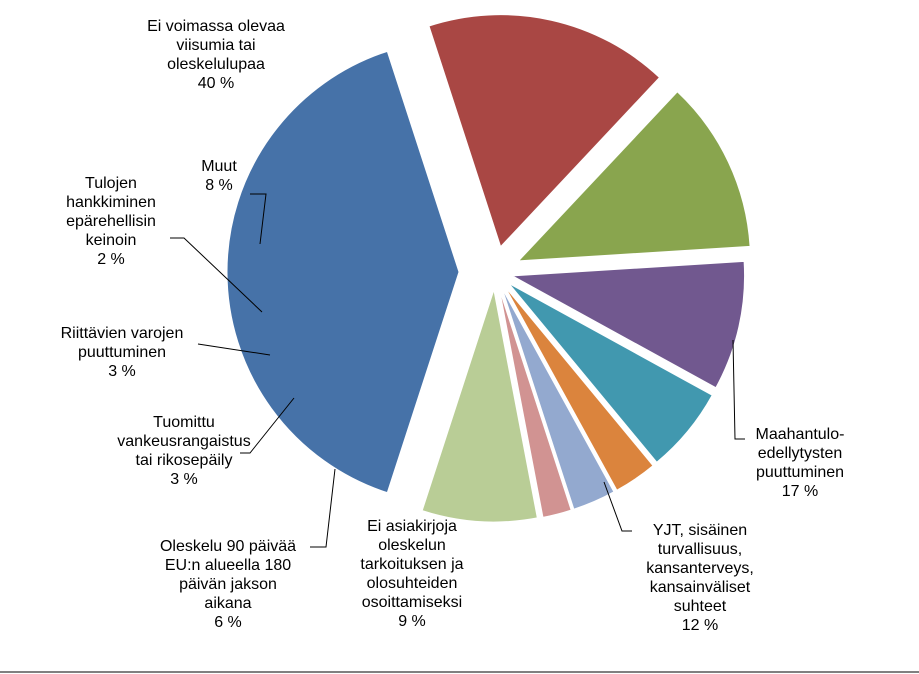 The width and height of the screenshot is (919, 674). Describe the element at coordinates (184, 422) in the screenshot. I see `slice-category-label: Tuomittu` at that location.